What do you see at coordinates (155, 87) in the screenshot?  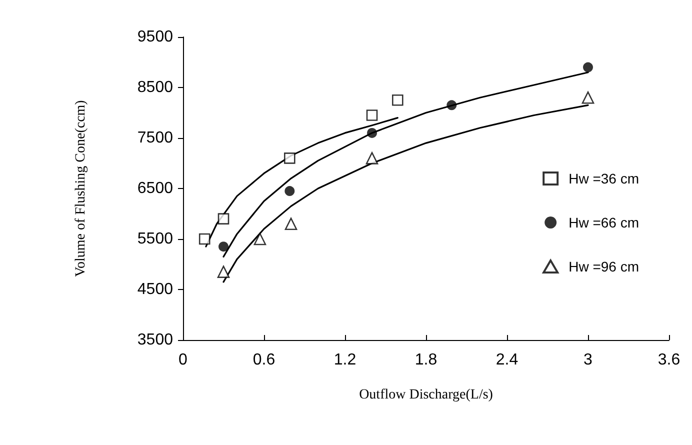 I see `y-tick-label: 8500` at bounding box center [155, 87].